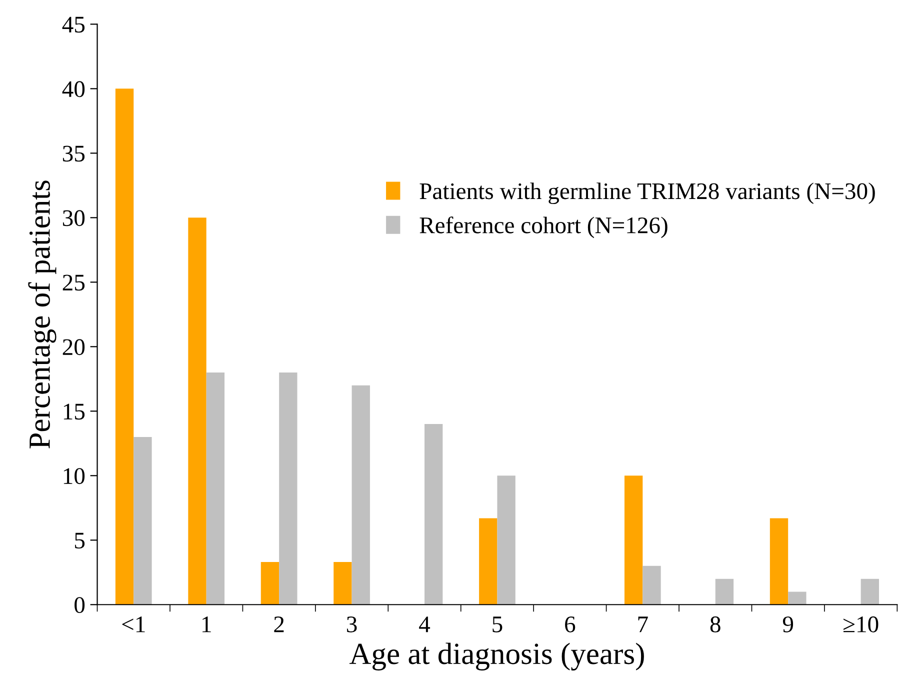 This screenshot has width=909, height=691. I want to click on y-tick-label: 30, so click(73, 218).